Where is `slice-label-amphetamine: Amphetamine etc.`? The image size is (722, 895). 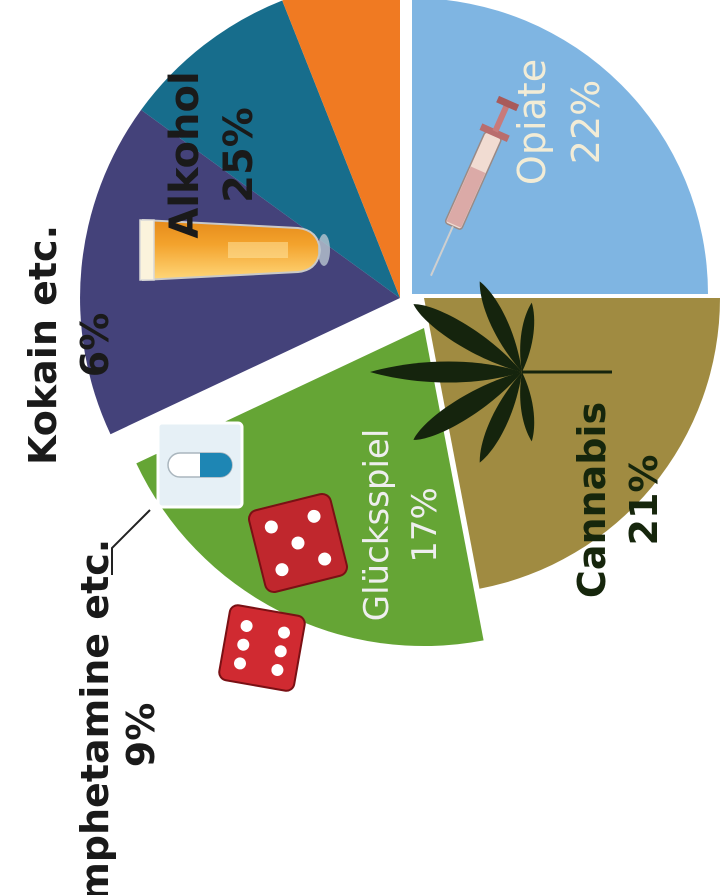 slice-label-amphetamine: Amphetamine etc. is located at coordinates (95, 717).